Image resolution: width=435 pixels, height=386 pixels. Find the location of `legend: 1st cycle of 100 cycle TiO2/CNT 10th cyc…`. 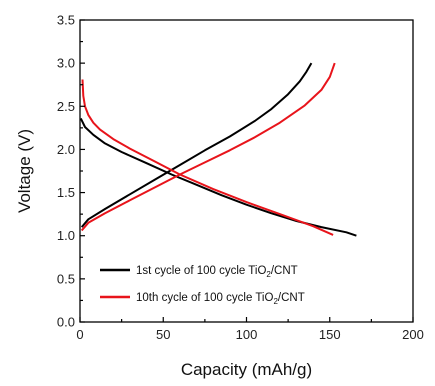

legend: 1st cycle of 100 cycle TiO2/CNT 10th cyc… is located at coordinates (202, 285).